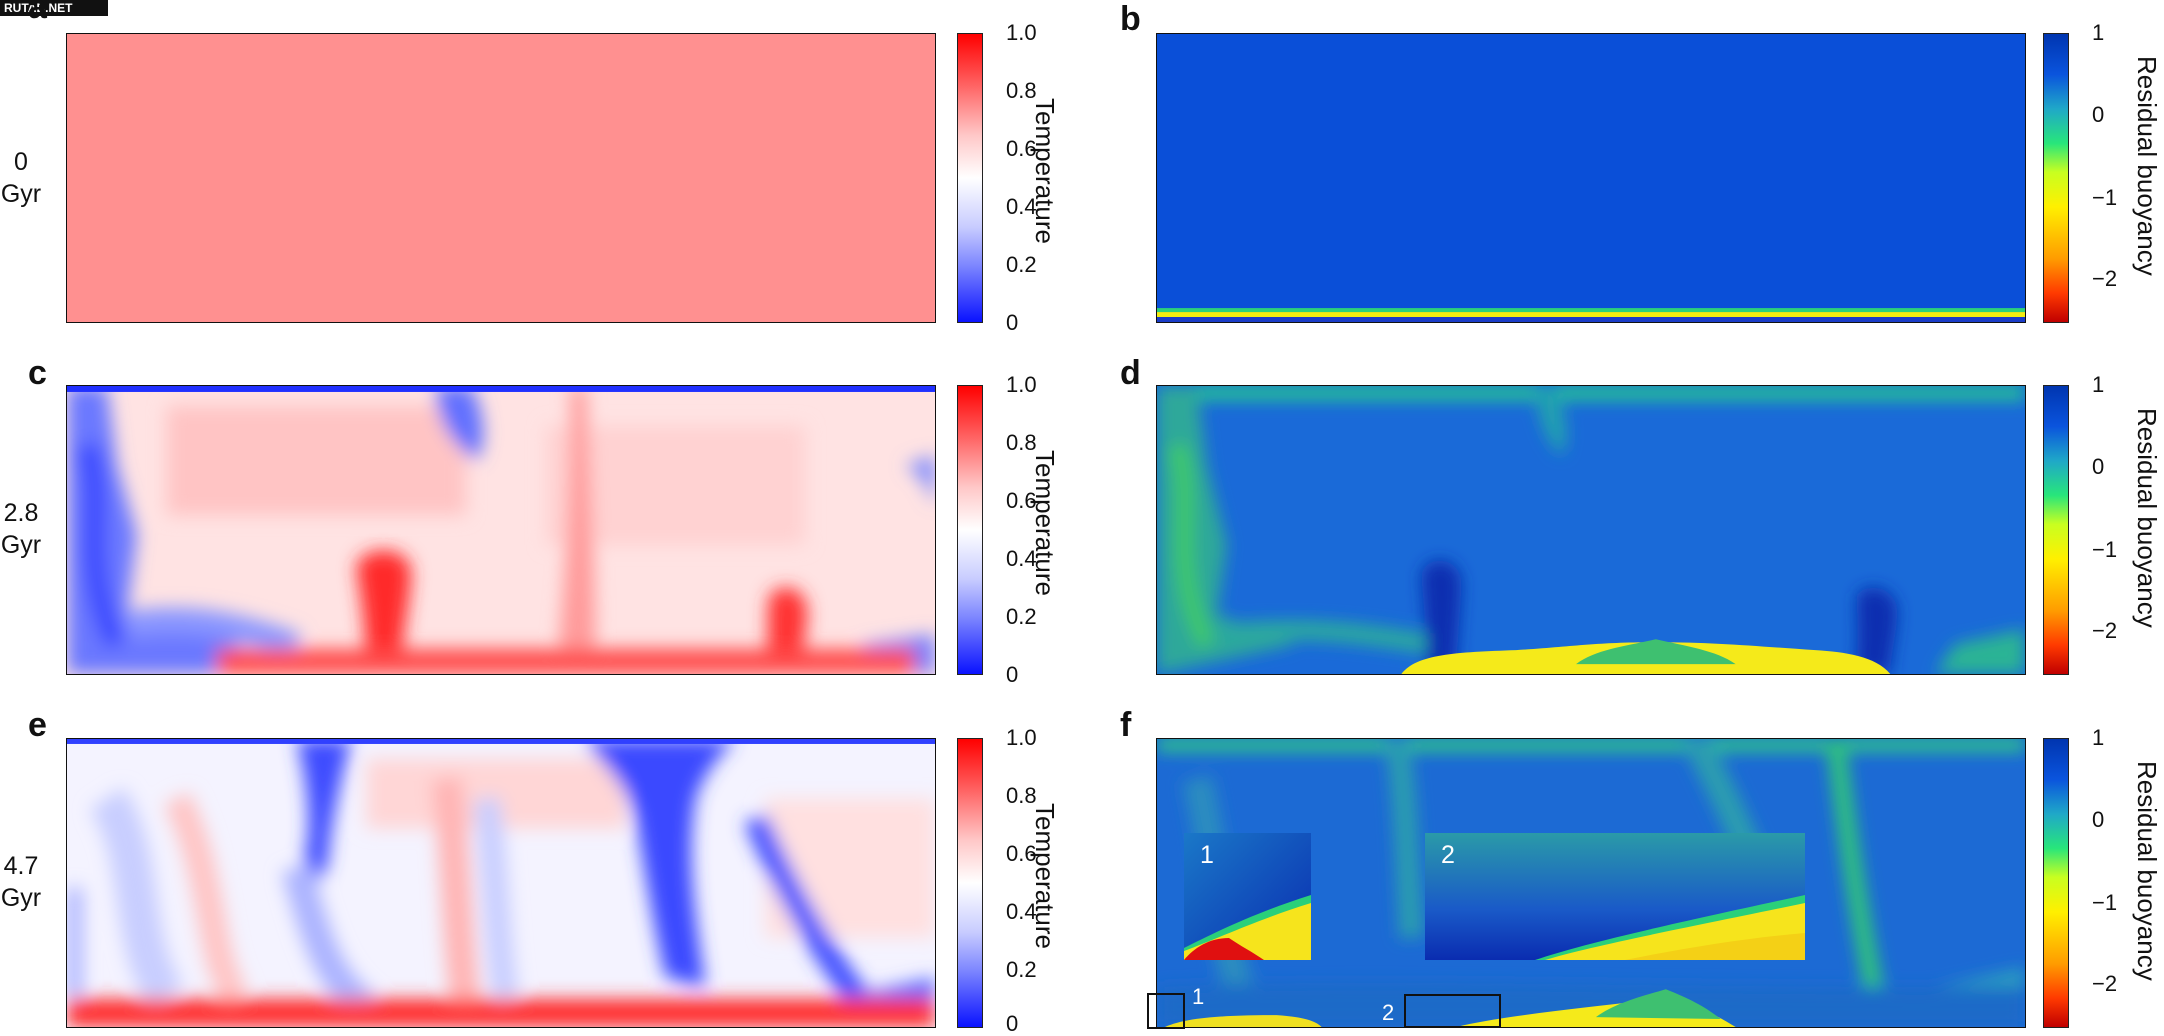 The width and height of the screenshot is (2164, 1036). Describe the element at coordinates (2056, 883) in the screenshot. I see `buoyancy-colorbar-f` at that location.